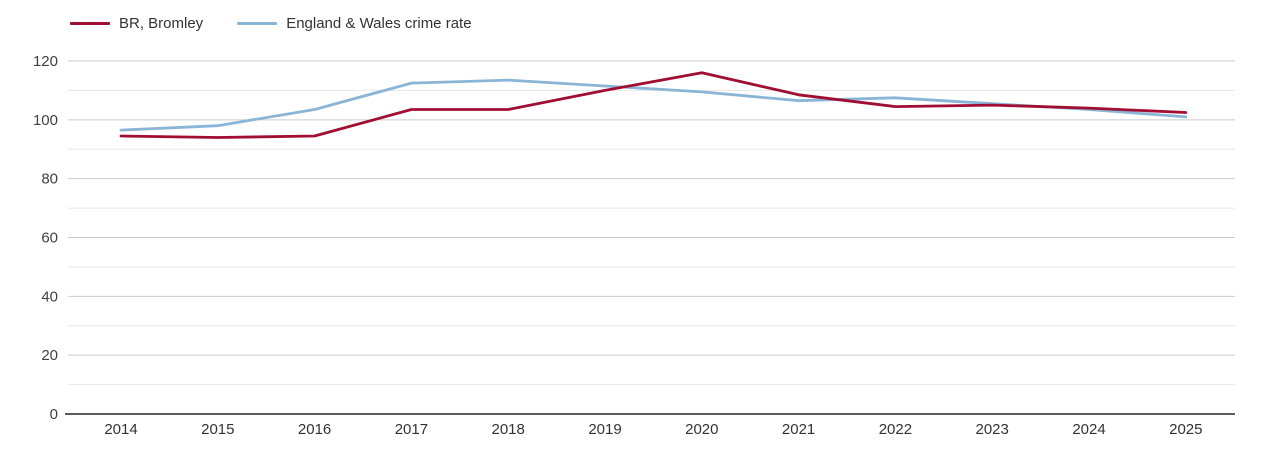 This screenshot has height=450, width=1270. I want to click on y-tick-label: 120, so click(45, 61).